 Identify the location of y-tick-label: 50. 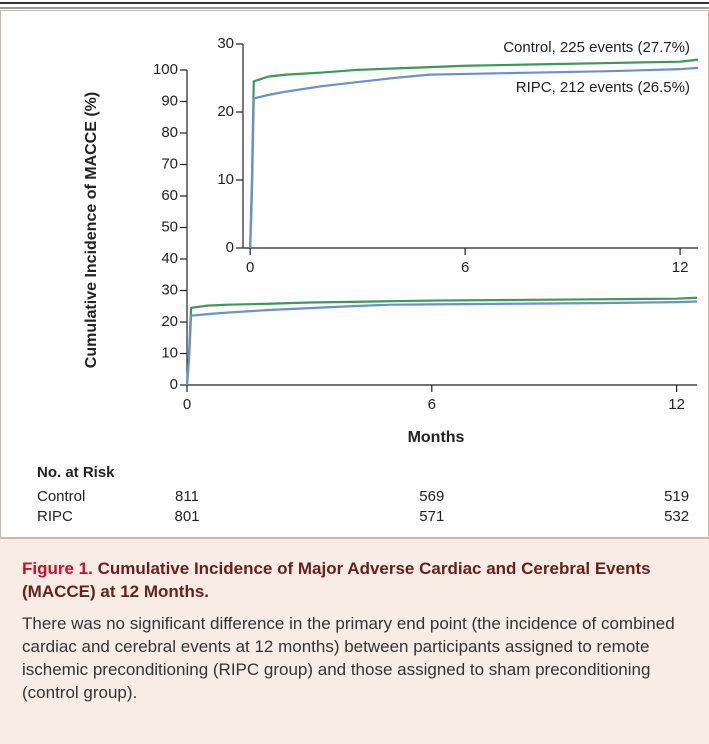
(169, 226).